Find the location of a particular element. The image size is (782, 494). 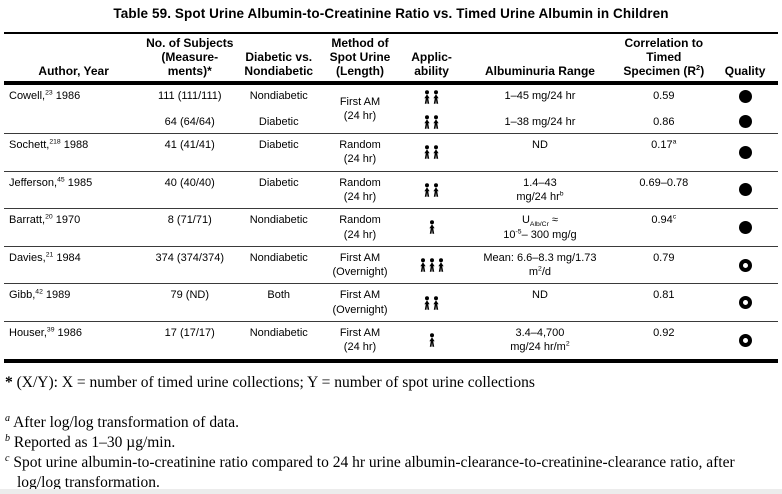

footnote: a After log/log transformation of data. is located at coordinates (391, 423).